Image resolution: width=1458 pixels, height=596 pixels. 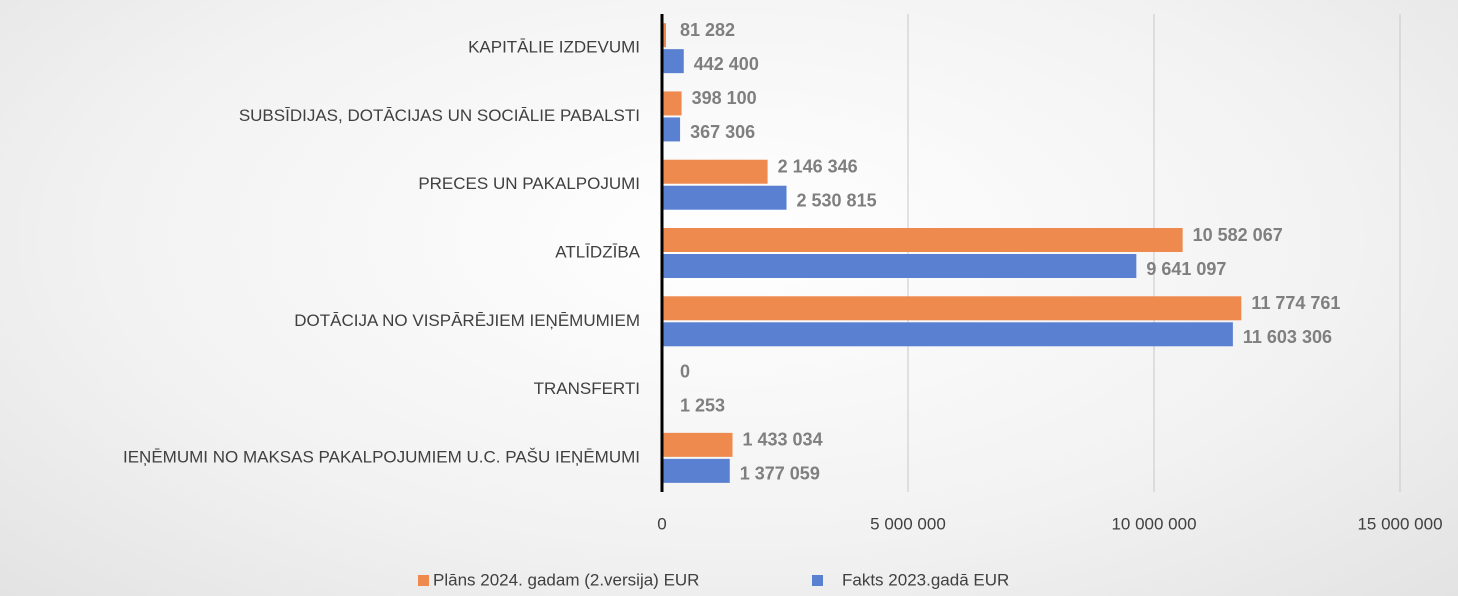 I want to click on value-label: 81 282, so click(x=707, y=30).